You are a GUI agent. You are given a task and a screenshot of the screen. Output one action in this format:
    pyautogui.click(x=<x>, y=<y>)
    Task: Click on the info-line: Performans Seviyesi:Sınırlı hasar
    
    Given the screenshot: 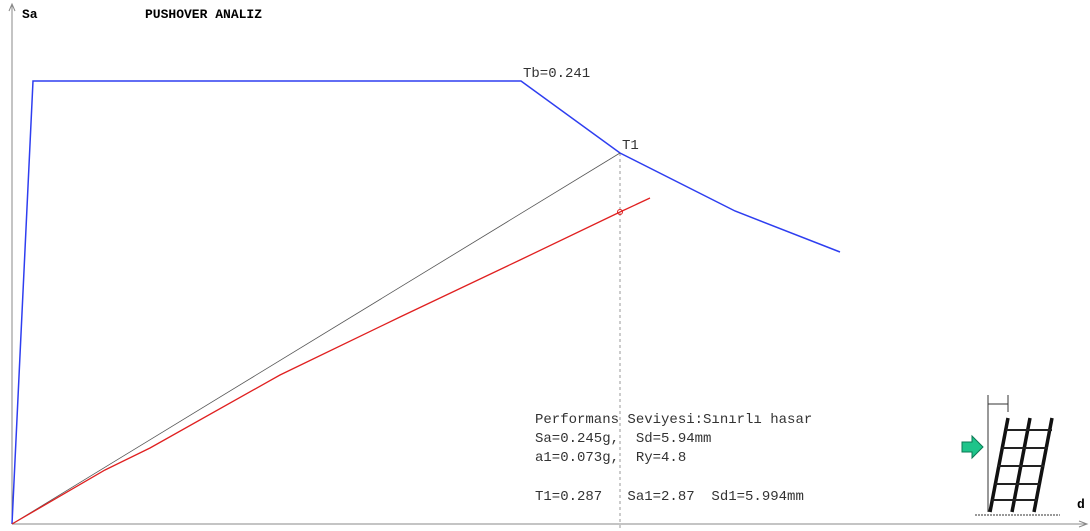 What is the action you would take?
    pyautogui.click(x=673, y=420)
    